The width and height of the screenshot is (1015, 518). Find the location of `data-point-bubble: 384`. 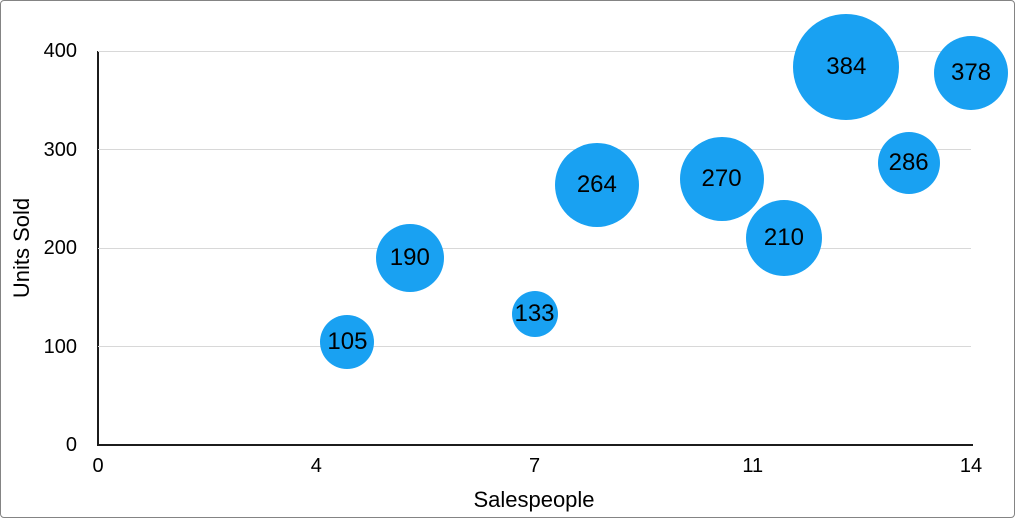

data-point-bubble: 384 is located at coordinates (846, 66).